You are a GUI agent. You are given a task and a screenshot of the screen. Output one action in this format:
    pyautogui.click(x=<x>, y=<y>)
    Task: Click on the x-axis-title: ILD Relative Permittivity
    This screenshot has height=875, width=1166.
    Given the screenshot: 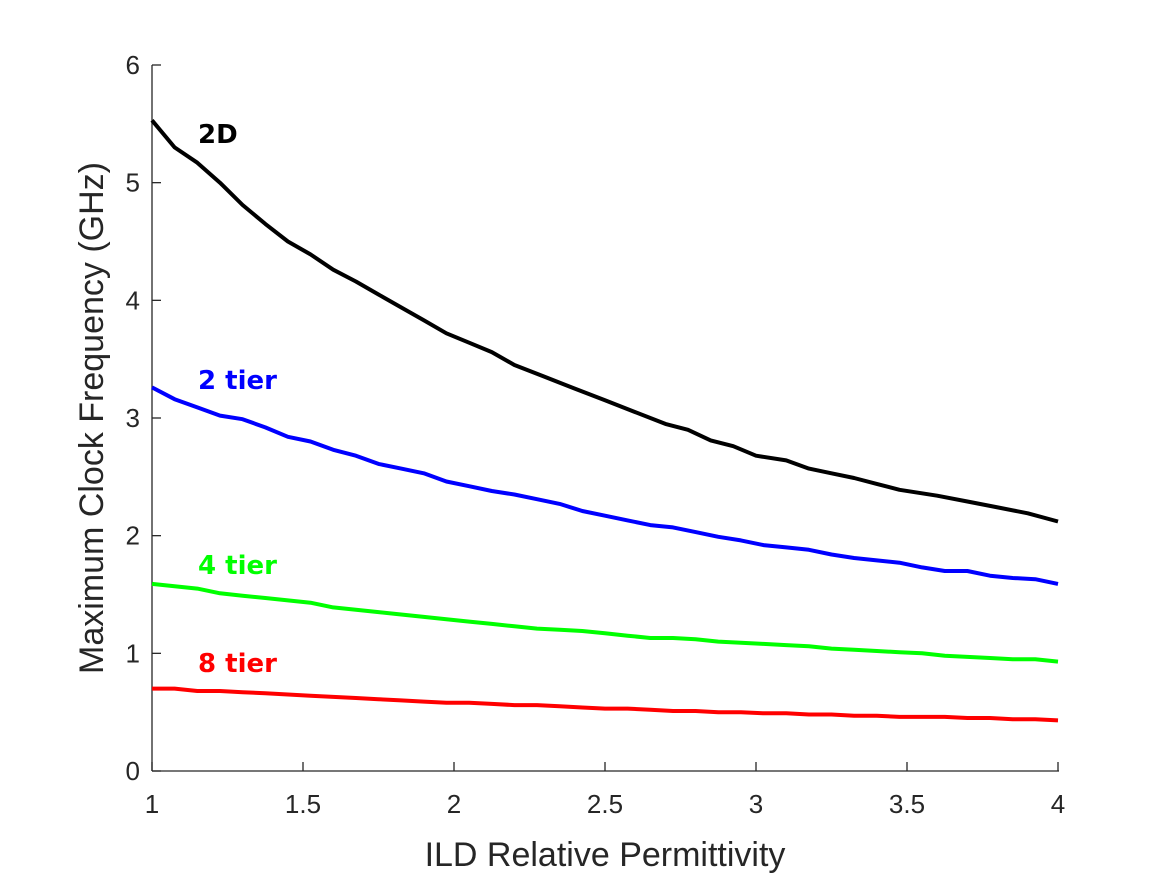 What is the action you would take?
    pyautogui.click(x=605, y=855)
    